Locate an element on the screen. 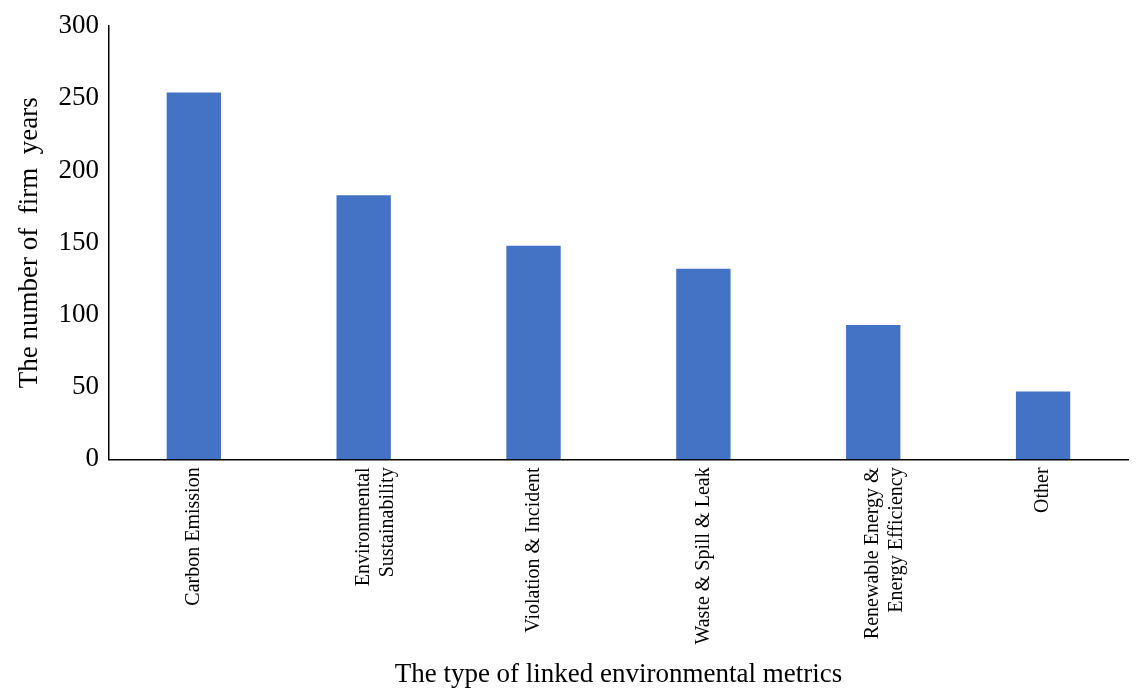 The image size is (1148, 700). y-tick-label: 300 is located at coordinates (78, 24).